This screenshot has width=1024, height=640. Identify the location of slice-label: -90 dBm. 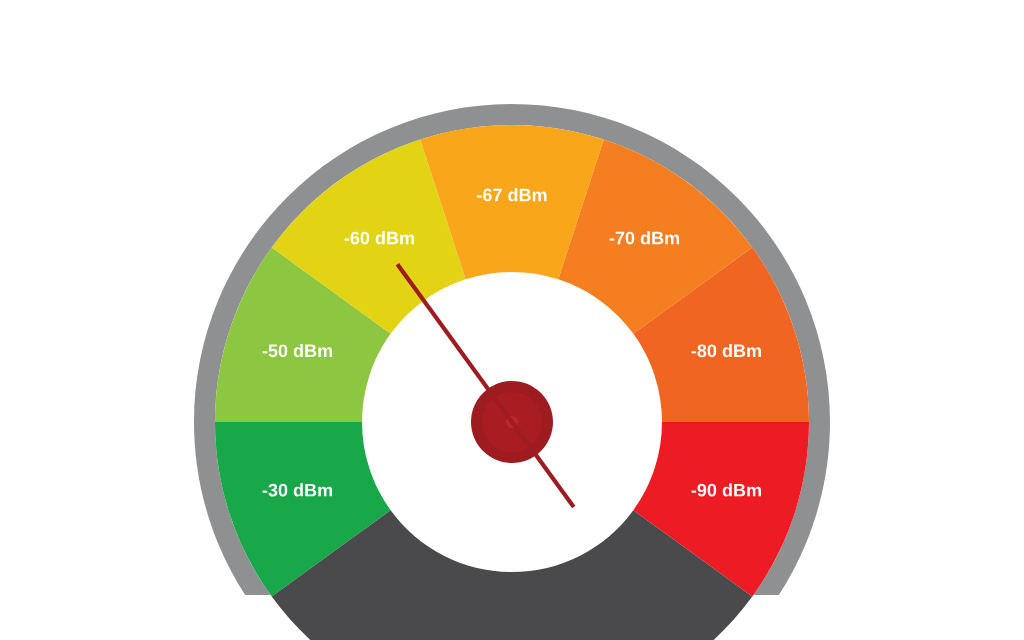
(726, 490).